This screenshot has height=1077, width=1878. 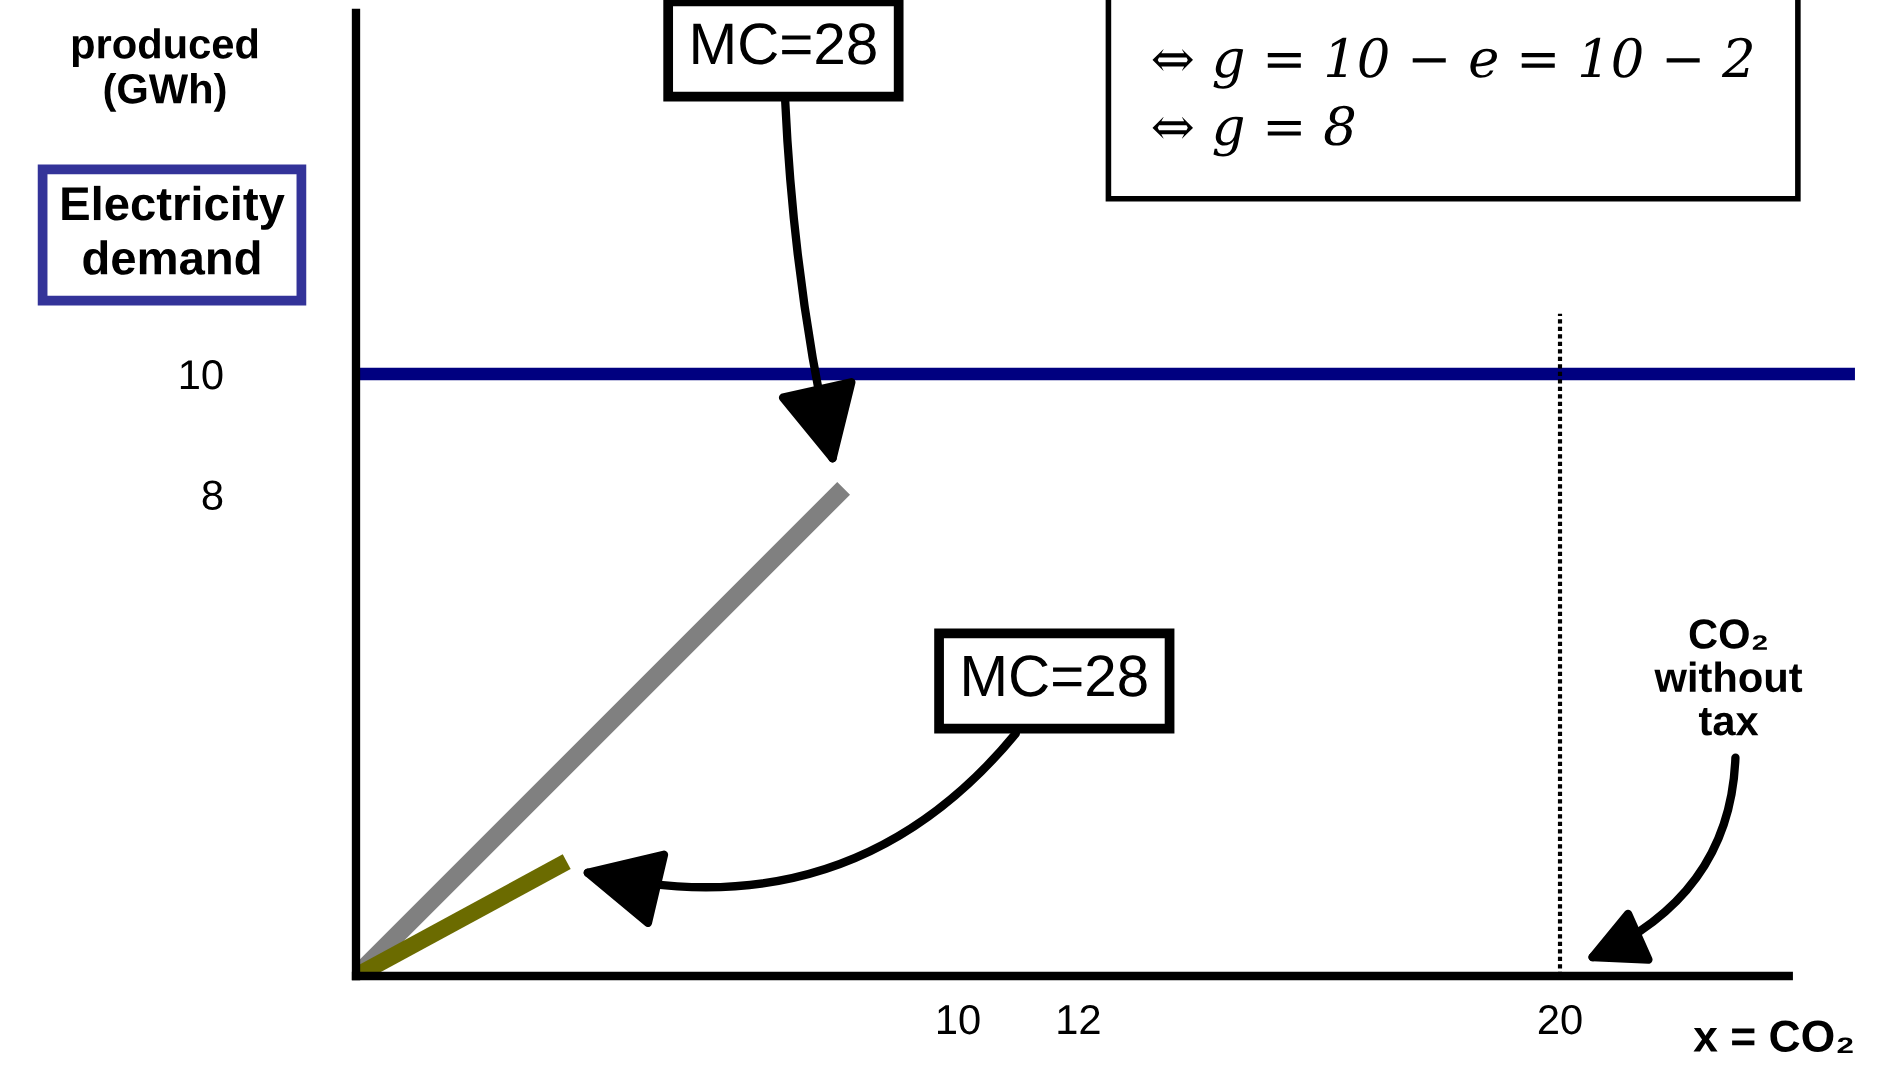 I want to click on x-tick-label: 12, so click(x=1079, y=1019).